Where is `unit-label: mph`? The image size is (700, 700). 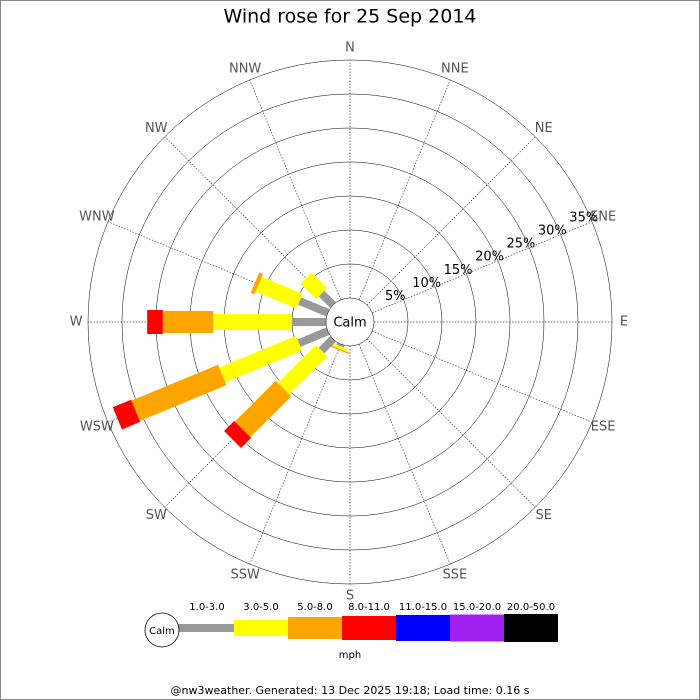 unit-label: mph is located at coordinates (350, 655).